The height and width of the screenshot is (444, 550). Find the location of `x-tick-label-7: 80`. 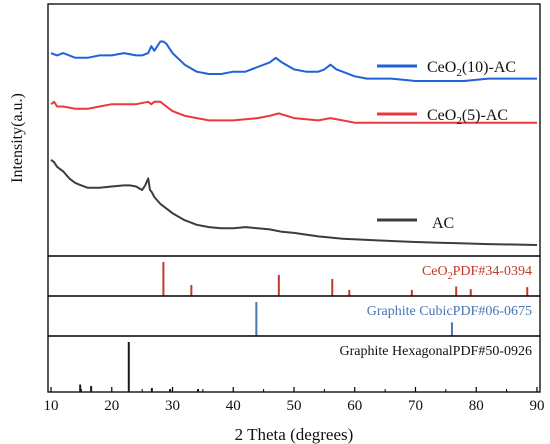

x-tick-label-7: 80 is located at coordinates (476, 406).